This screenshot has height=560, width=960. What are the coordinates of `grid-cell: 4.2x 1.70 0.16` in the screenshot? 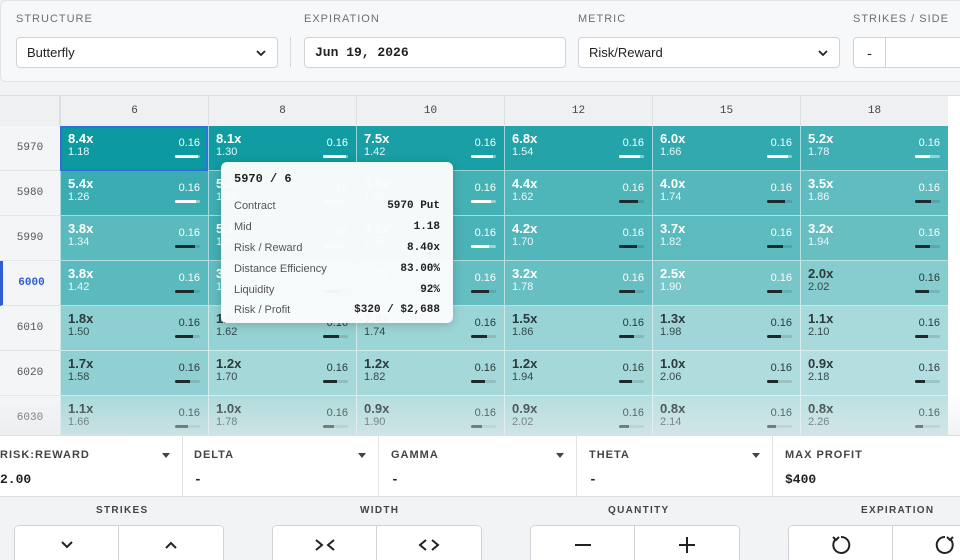 It's located at (578, 238).